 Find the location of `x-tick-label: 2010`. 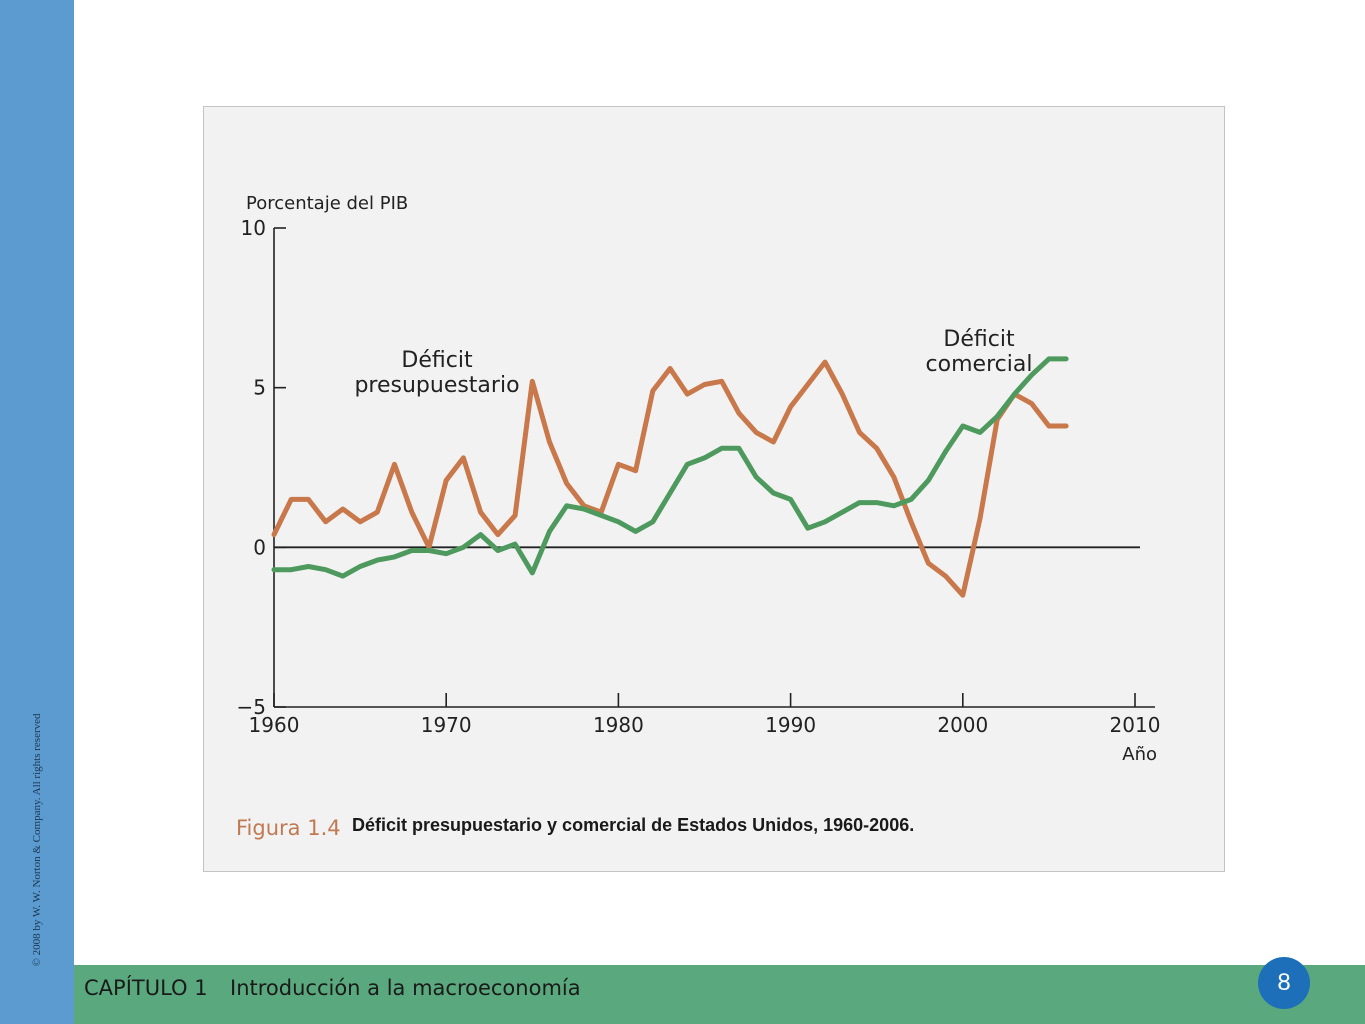

x-tick-label: 2010 is located at coordinates (1135, 725).